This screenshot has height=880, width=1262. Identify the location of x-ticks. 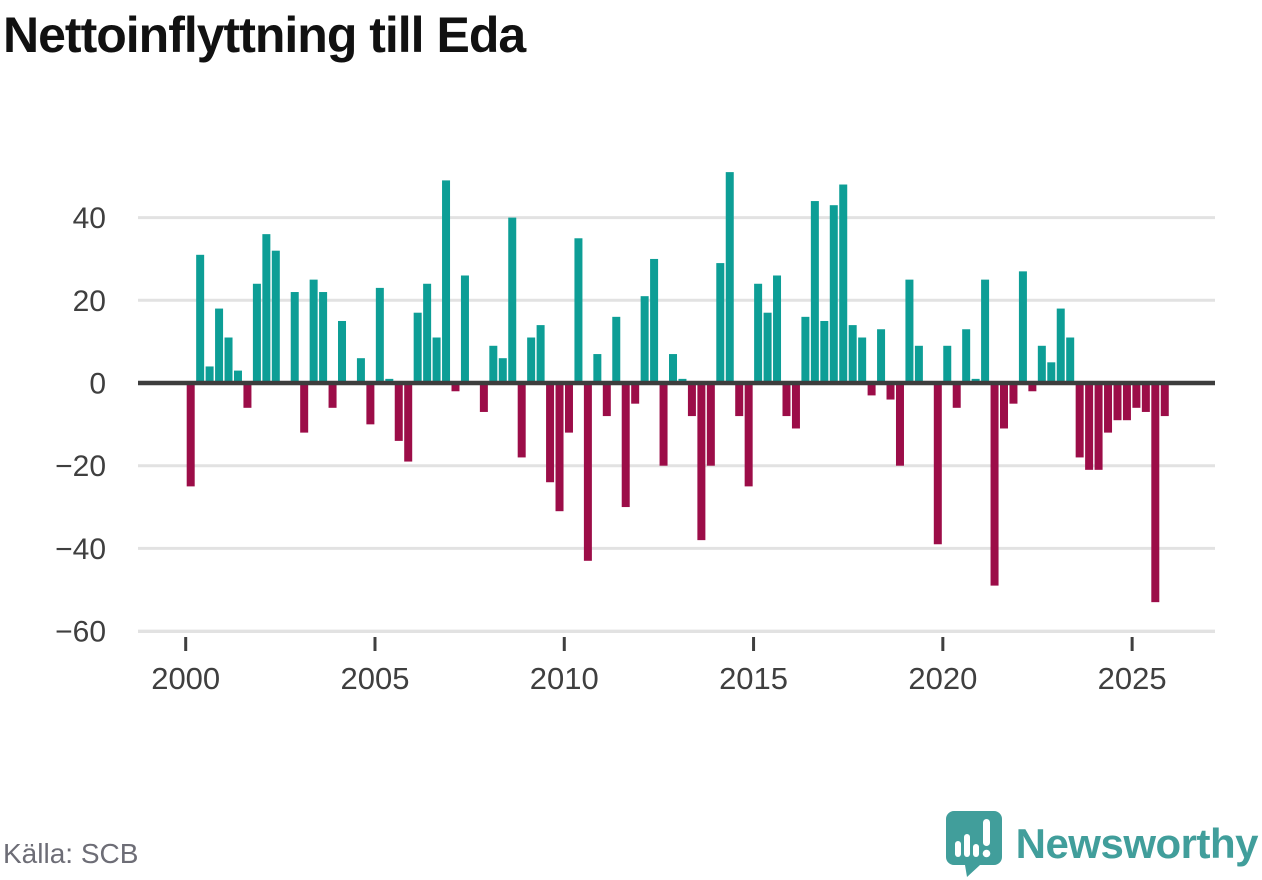
(659, 644).